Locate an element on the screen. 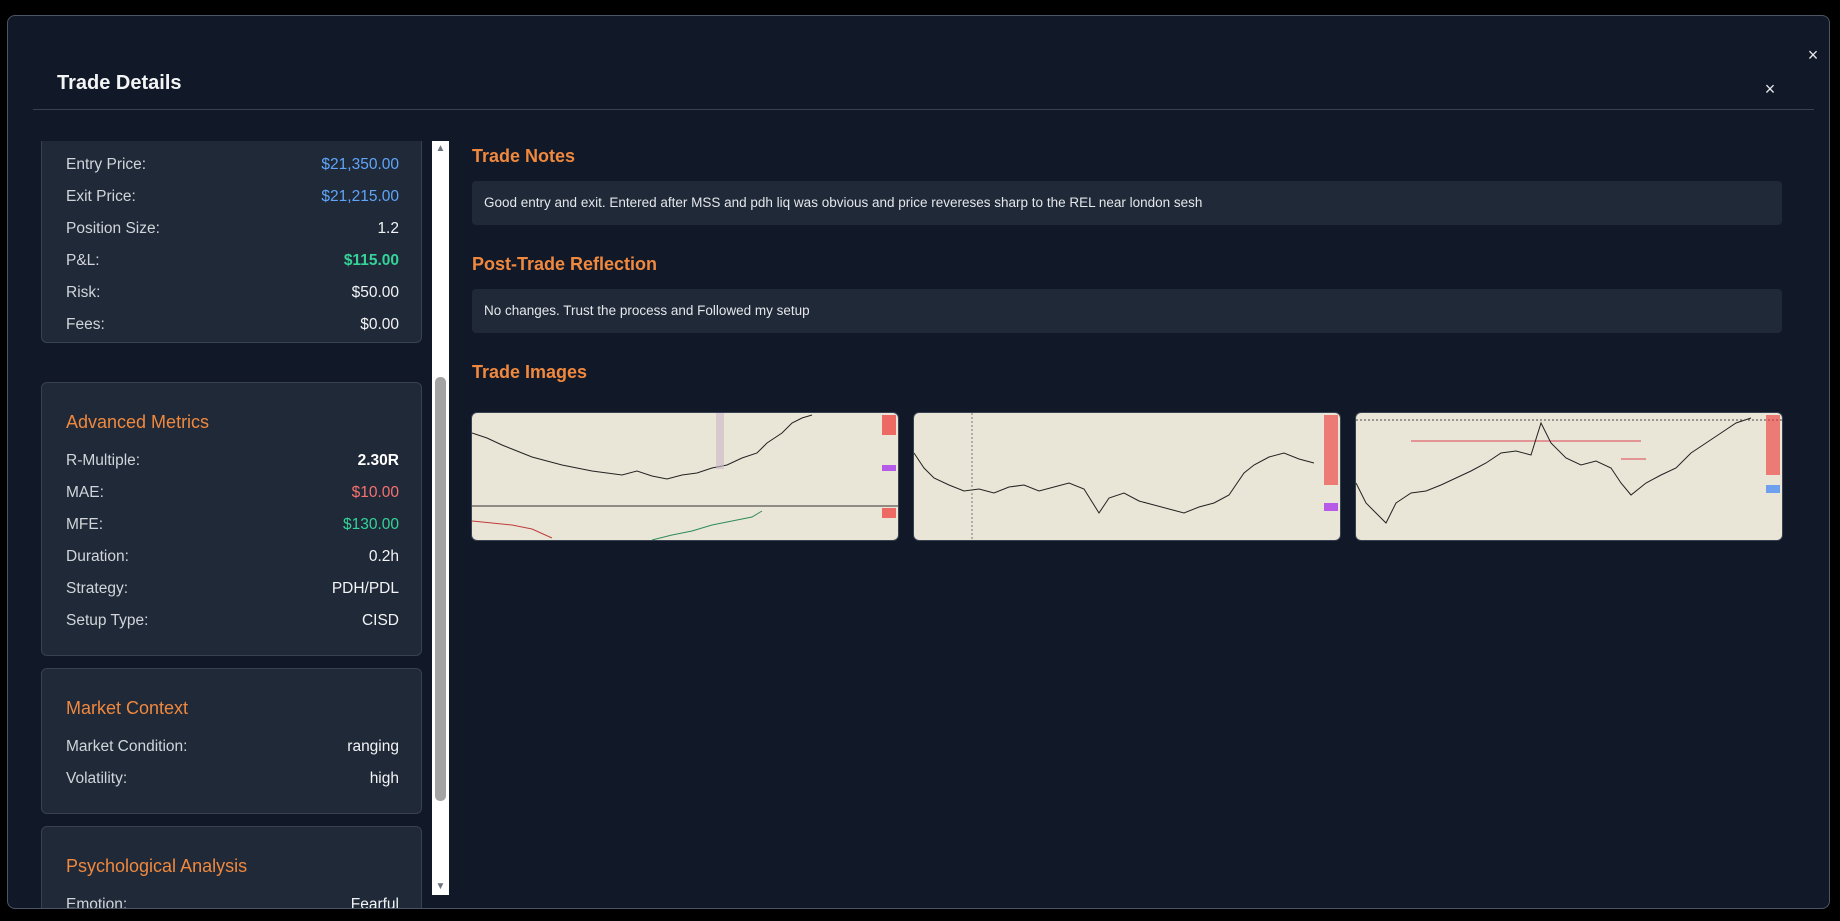 The height and width of the screenshot is (921, 1840). mfe-row: MFE: $130.00 is located at coordinates (232, 525).